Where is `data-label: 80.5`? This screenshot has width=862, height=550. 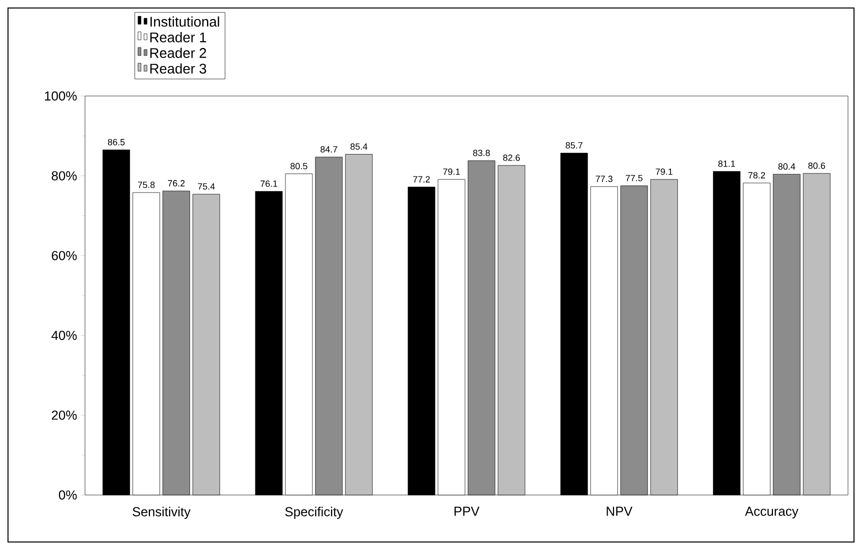 data-label: 80.5 is located at coordinates (299, 166).